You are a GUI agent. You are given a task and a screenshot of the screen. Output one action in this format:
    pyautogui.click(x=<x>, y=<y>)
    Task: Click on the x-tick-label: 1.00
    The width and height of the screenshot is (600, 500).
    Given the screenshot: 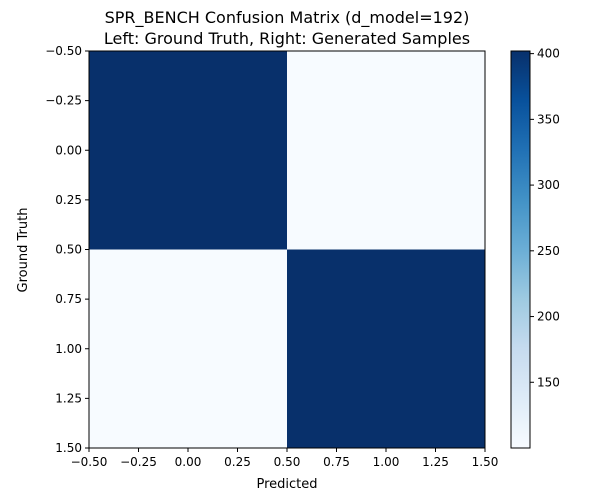 What is the action you would take?
    pyautogui.click(x=386, y=462)
    